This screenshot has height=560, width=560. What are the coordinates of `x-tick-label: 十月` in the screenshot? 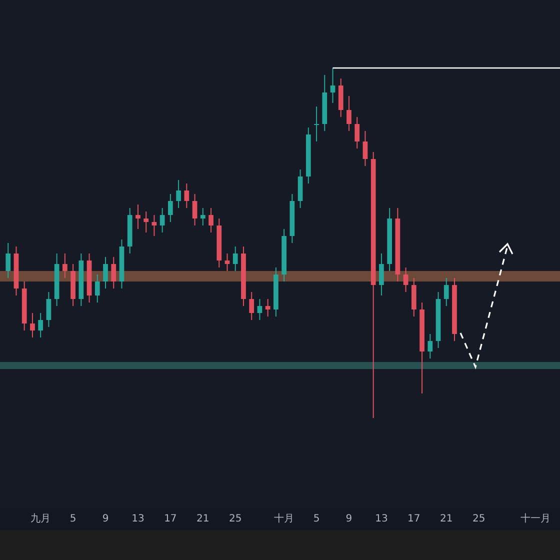 It's located at (284, 518).